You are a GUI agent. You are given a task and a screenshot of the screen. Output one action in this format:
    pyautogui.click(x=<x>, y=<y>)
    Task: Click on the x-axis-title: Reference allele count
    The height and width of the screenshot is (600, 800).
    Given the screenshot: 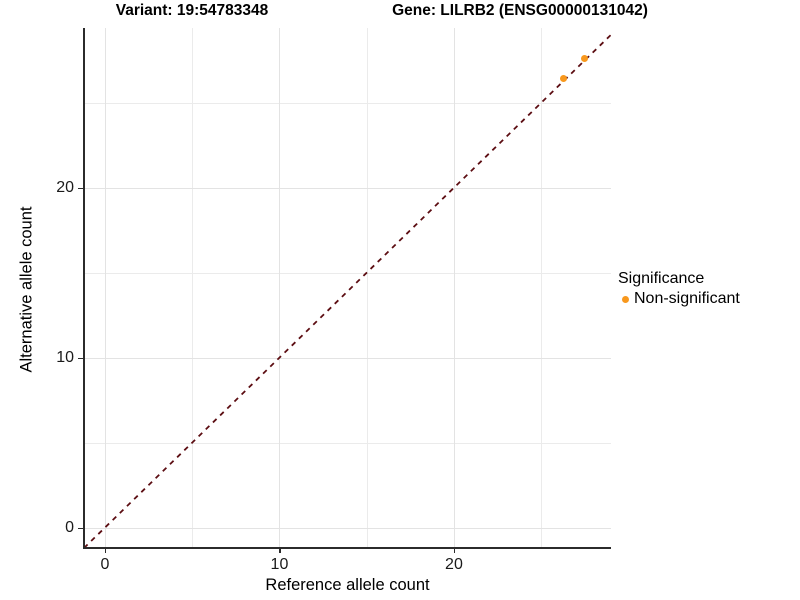 What is the action you would take?
    pyautogui.click(x=347, y=585)
    